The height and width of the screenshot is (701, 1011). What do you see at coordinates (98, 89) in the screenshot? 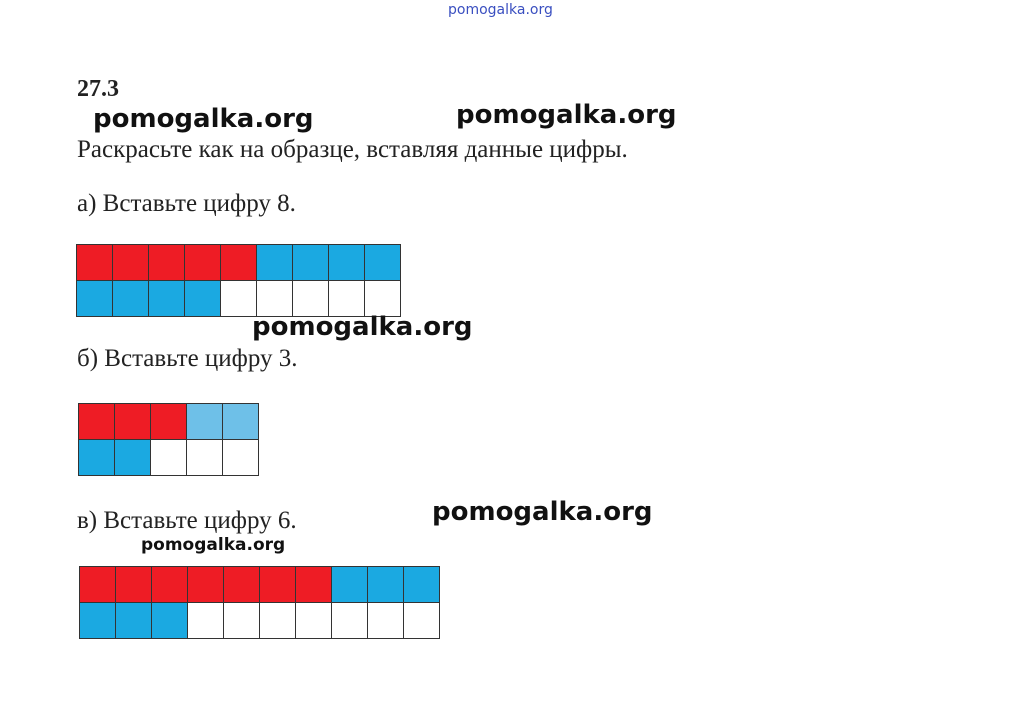
I see `task-number: 27.3` at bounding box center [98, 89].